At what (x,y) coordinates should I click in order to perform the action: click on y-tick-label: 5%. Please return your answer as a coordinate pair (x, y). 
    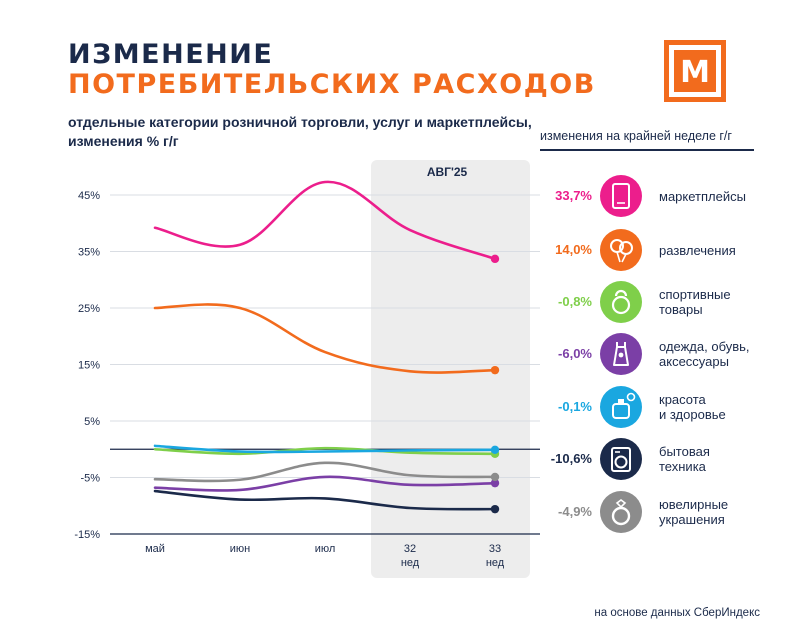
    Looking at the image, I should click on (92, 422).